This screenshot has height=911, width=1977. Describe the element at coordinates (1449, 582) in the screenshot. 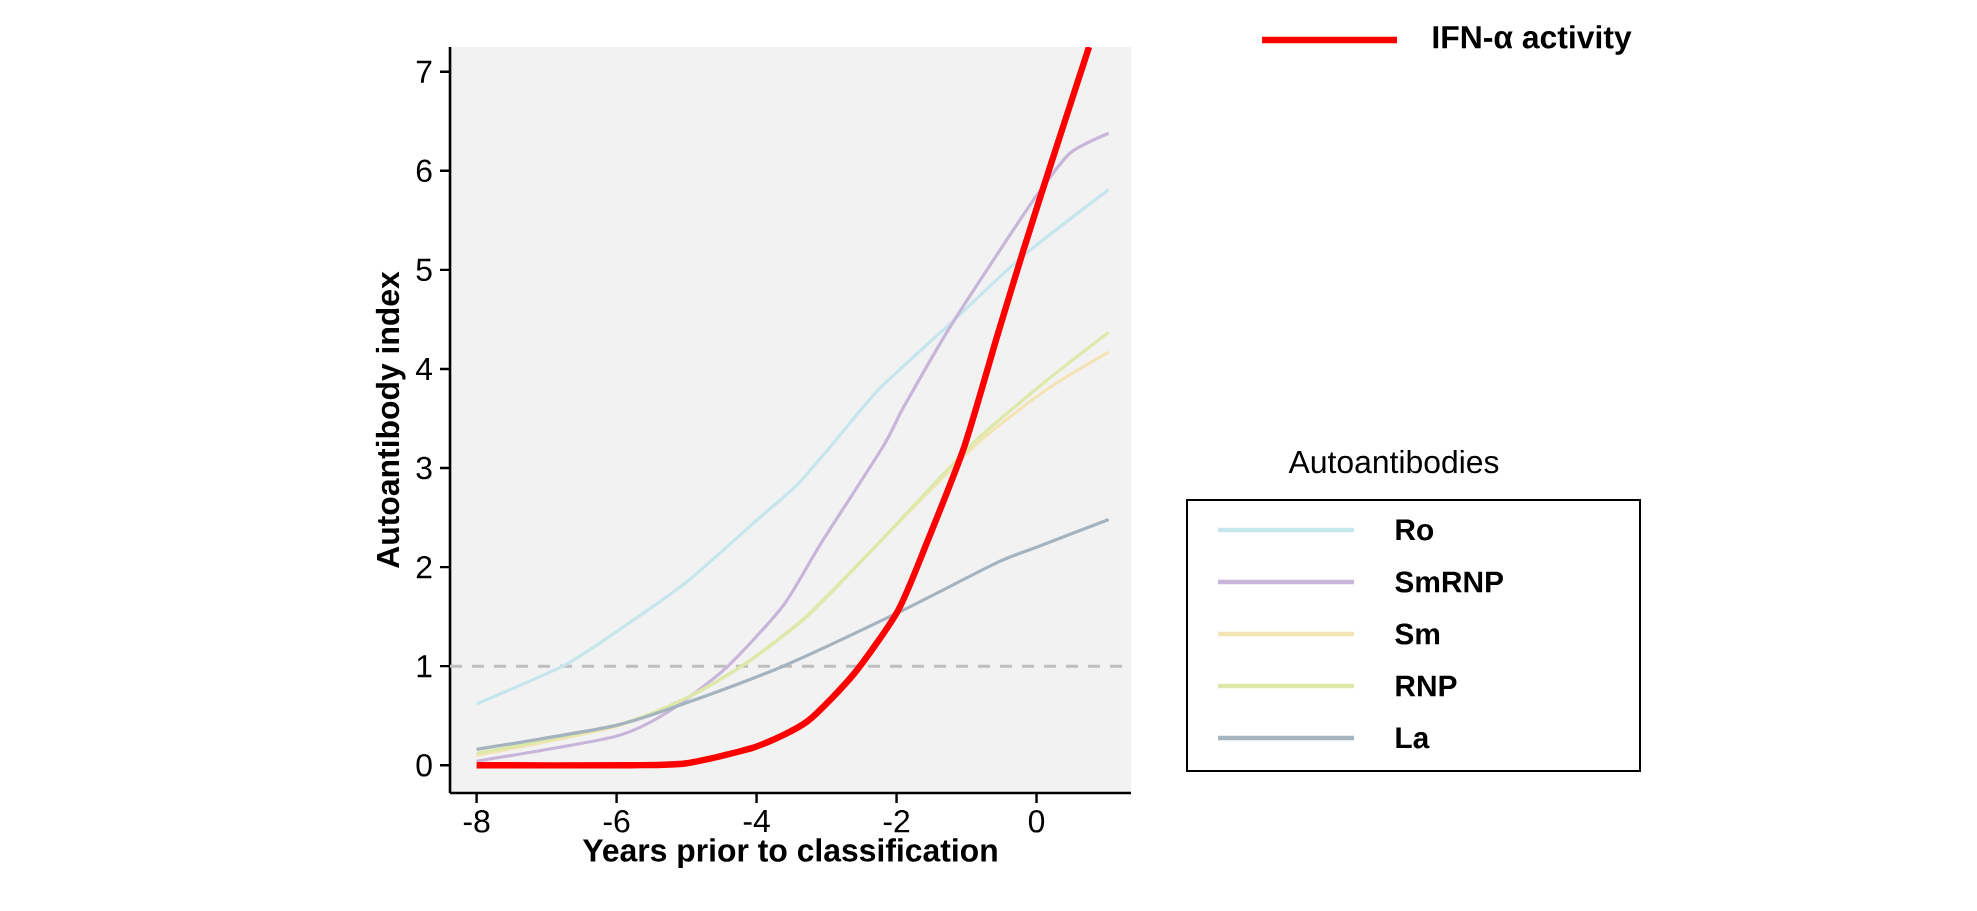

I see `legend-label: SmRNP` at that location.